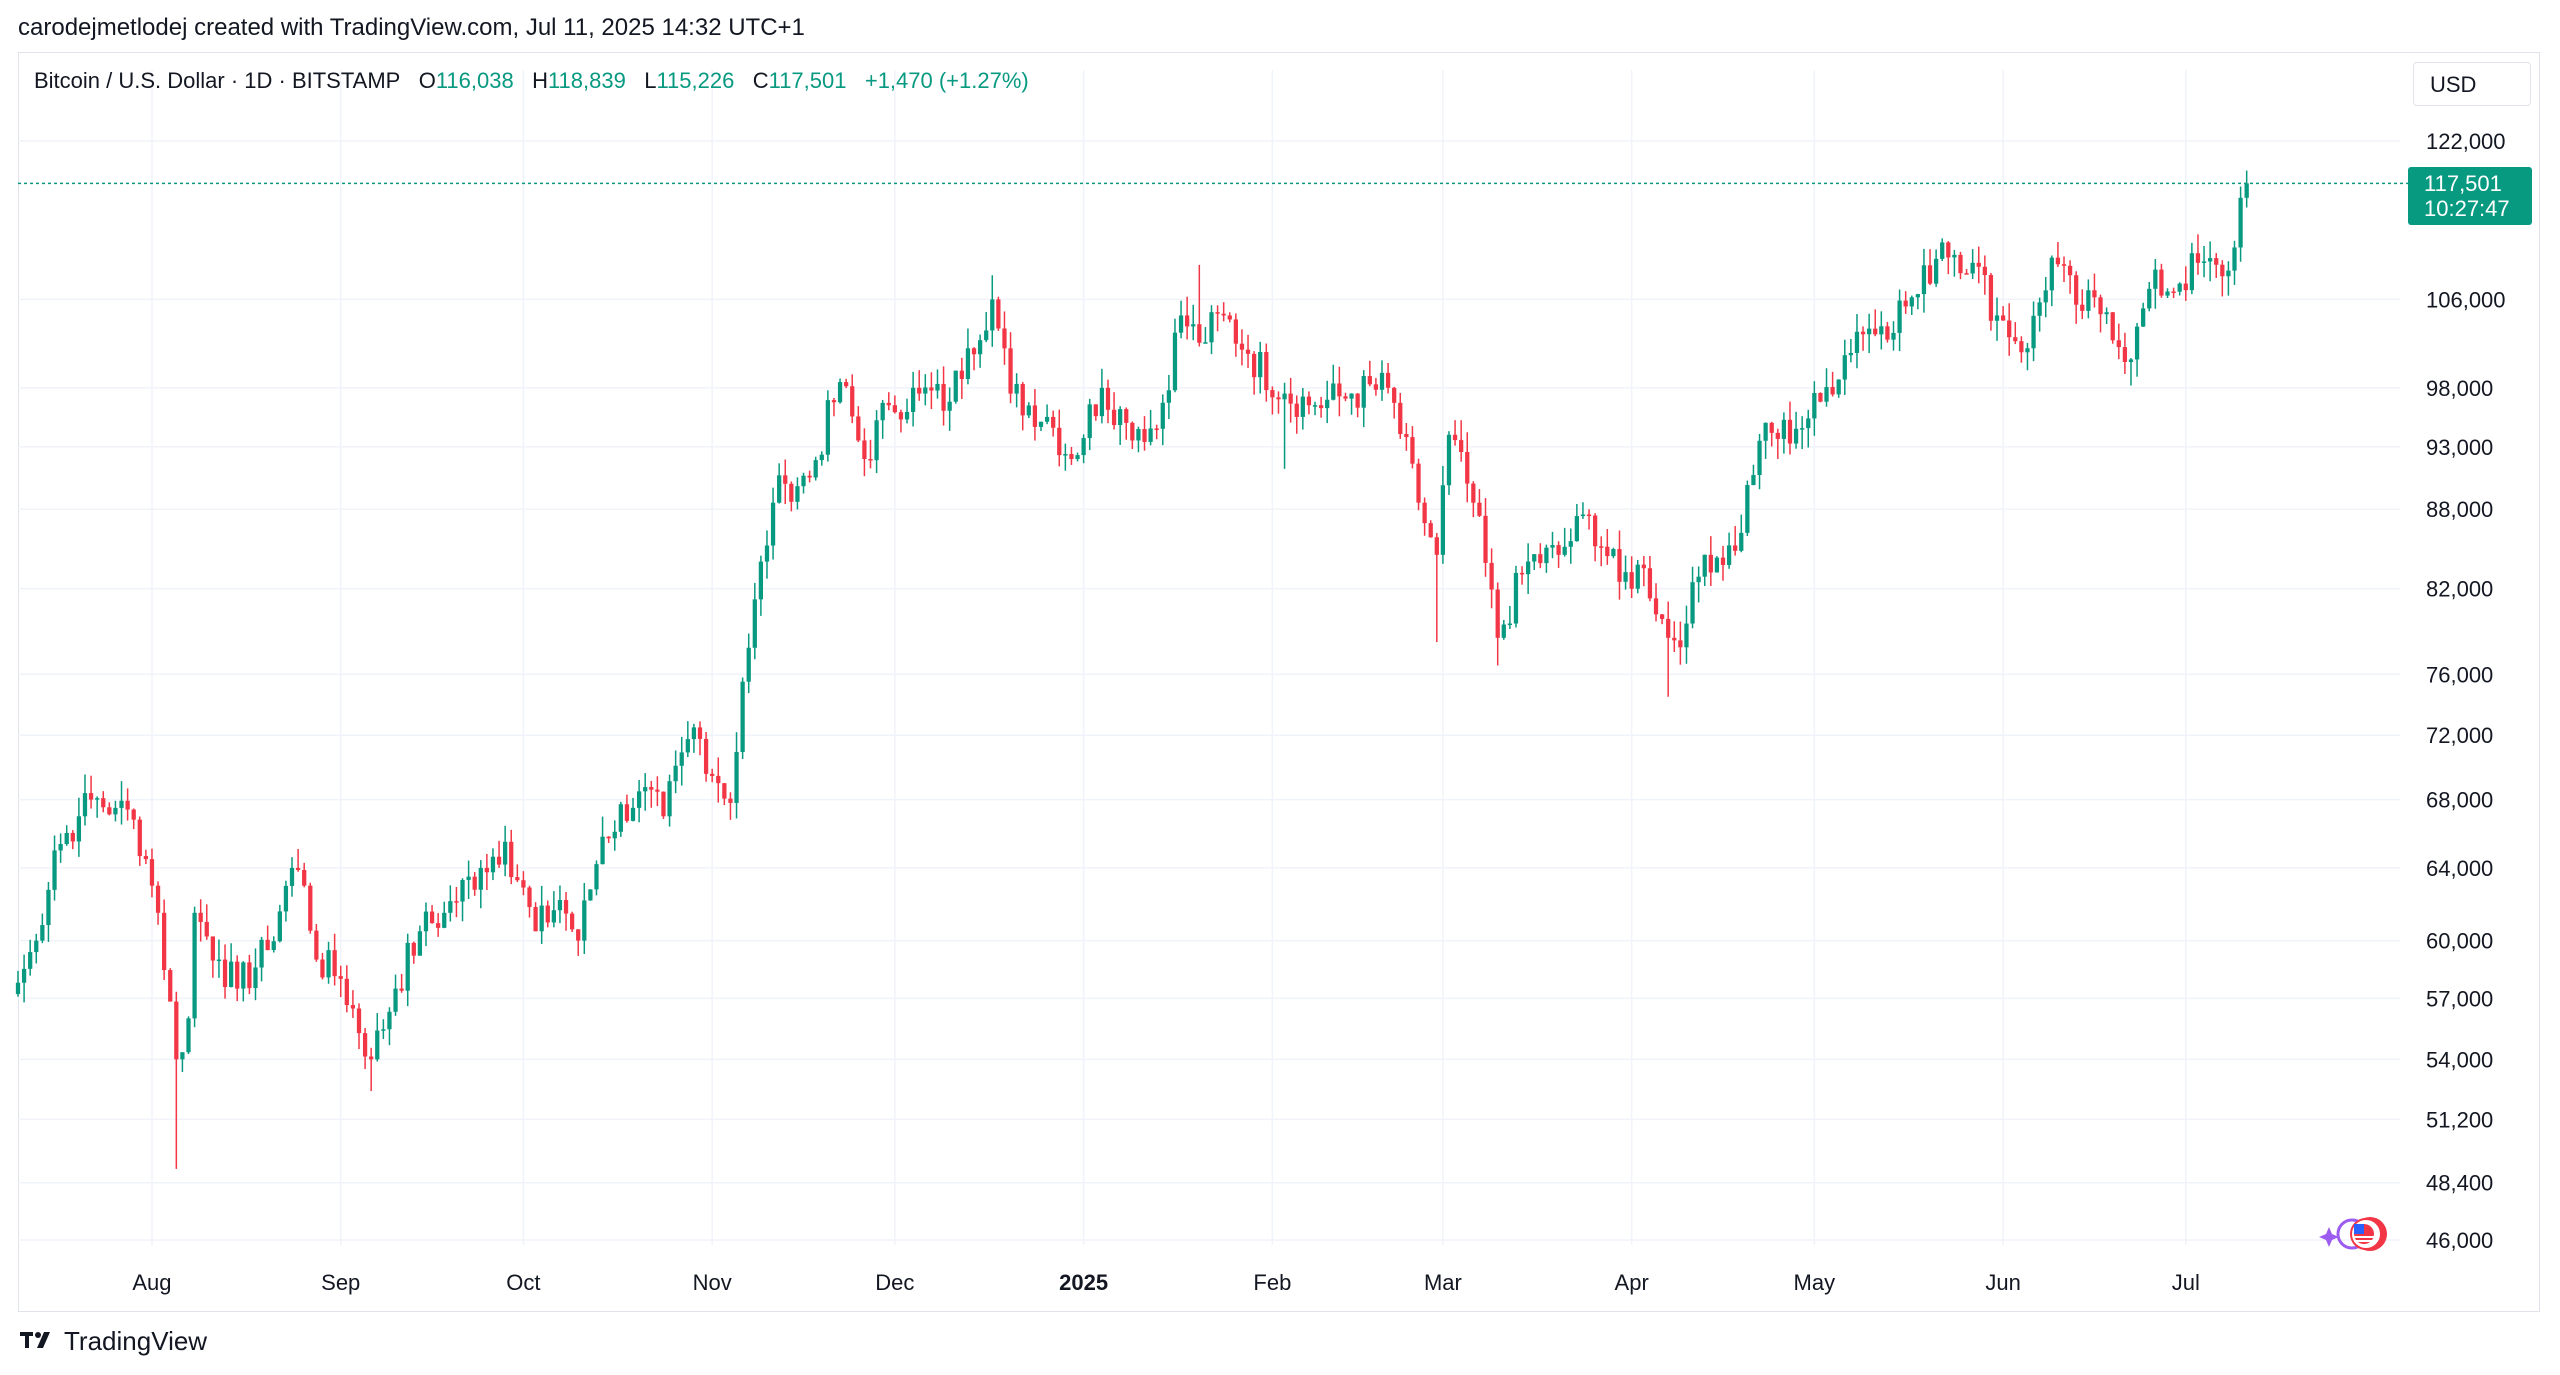 This screenshot has width=2560, height=1375. Describe the element at coordinates (712, 1282) in the screenshot. I see `x-tick-label: Nov` at that location.